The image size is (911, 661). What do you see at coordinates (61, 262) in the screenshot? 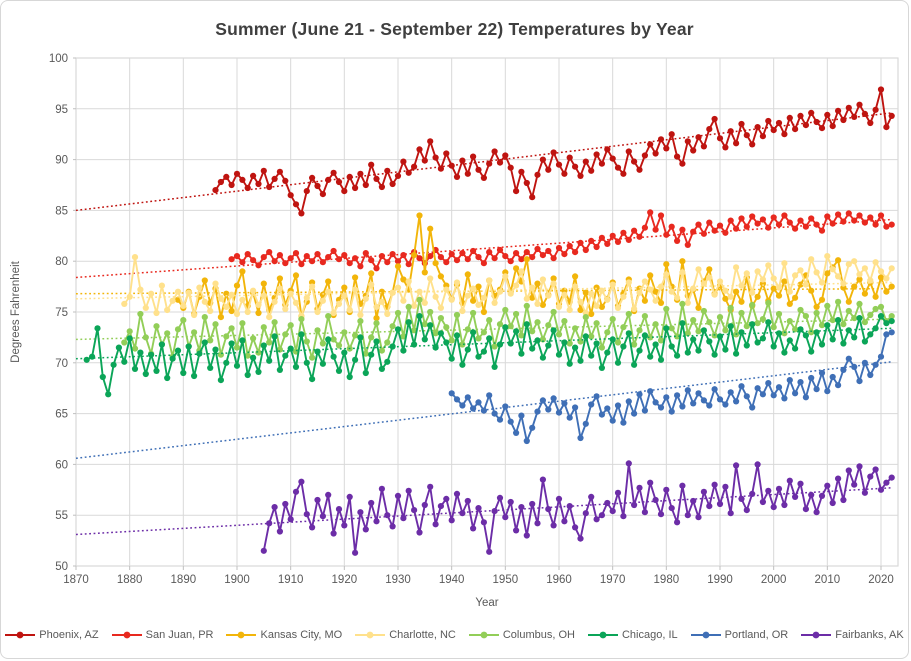
I see `y-tick-label: 80` at bounding box center [61, 262].